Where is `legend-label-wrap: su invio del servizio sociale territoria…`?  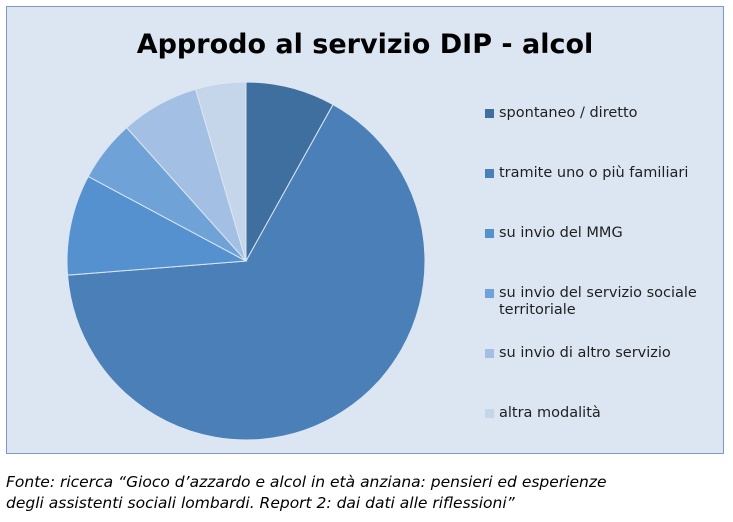
legend-label-wrap: su invio del servizio sociale territoria… is located at coordinates (598, 302).